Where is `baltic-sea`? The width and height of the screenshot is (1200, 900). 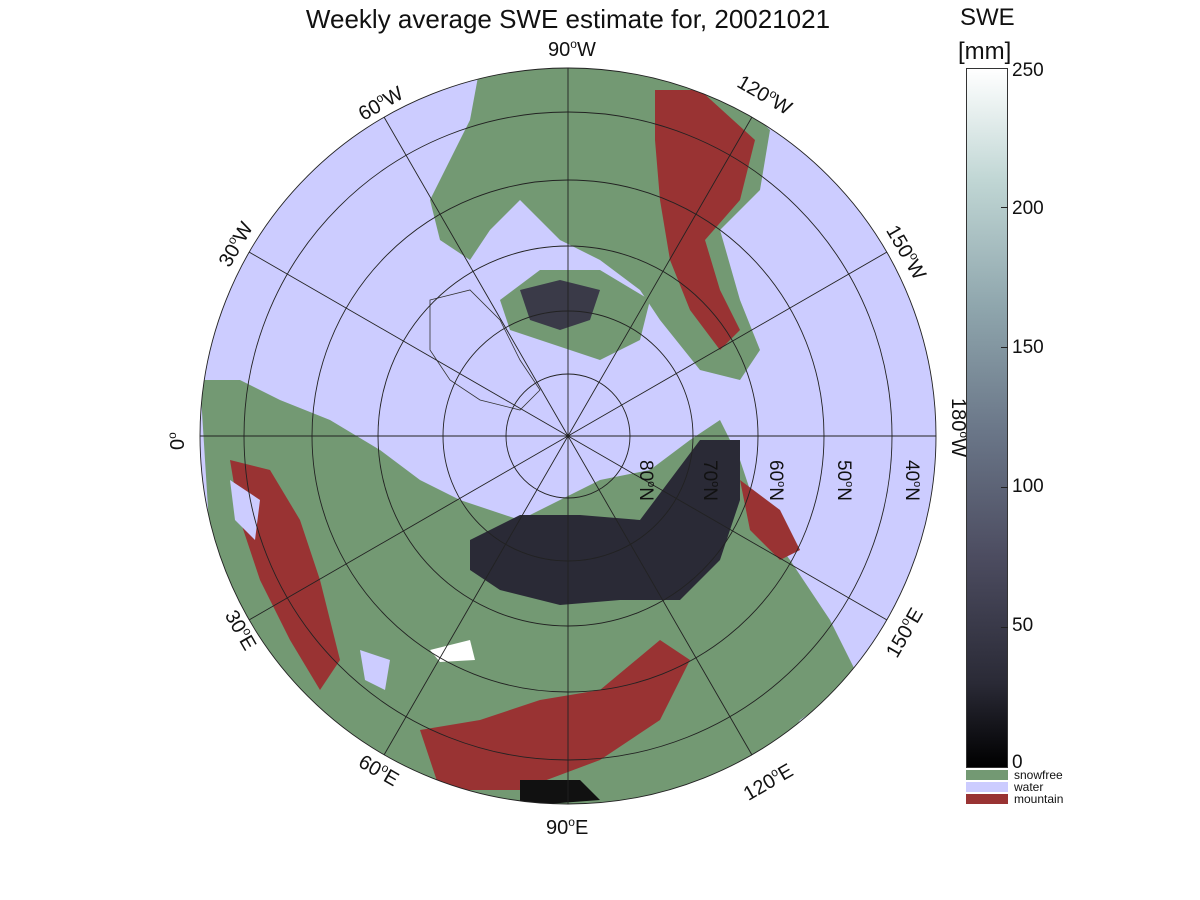
baltic-sea is located at coordinates (245, 510).